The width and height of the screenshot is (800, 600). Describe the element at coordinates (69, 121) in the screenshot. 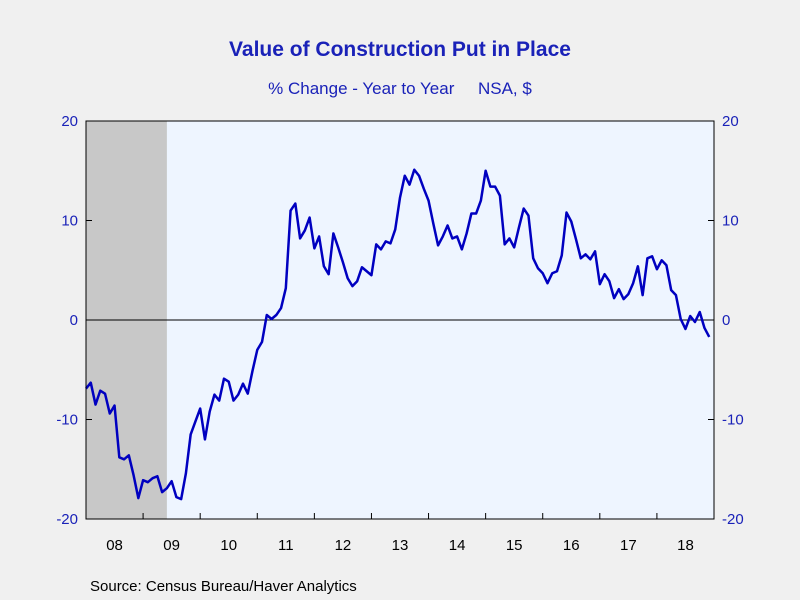

I see `y-tick-label-left: 20` at that location.